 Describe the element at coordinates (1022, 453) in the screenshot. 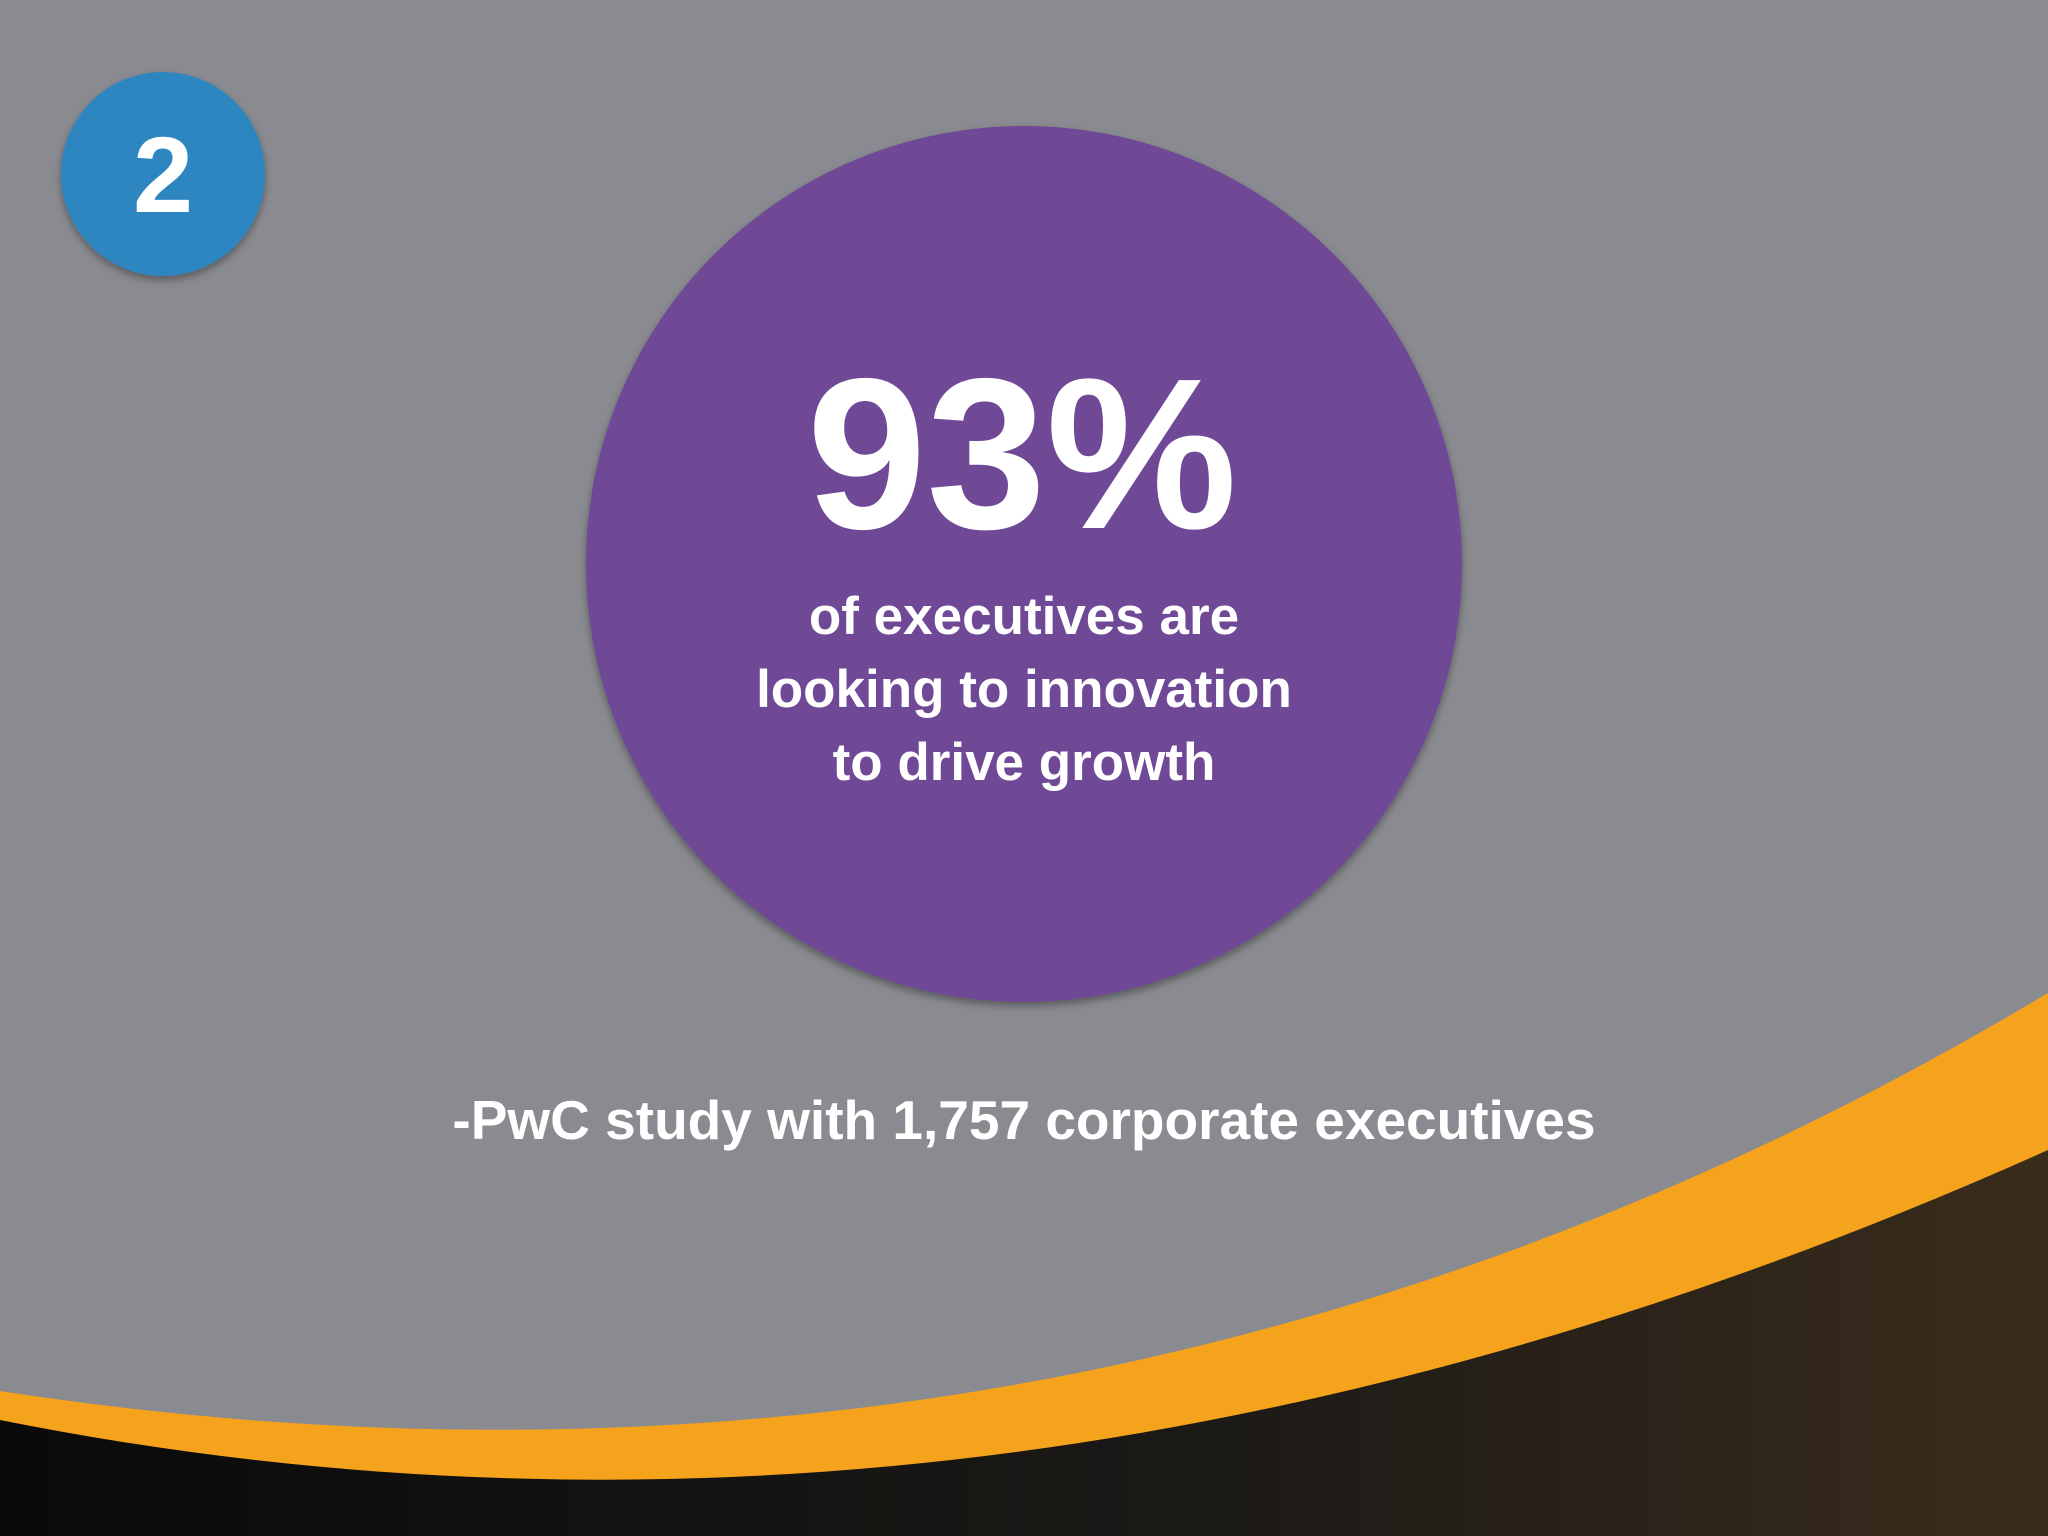

I see `headline: 93%` at that location.